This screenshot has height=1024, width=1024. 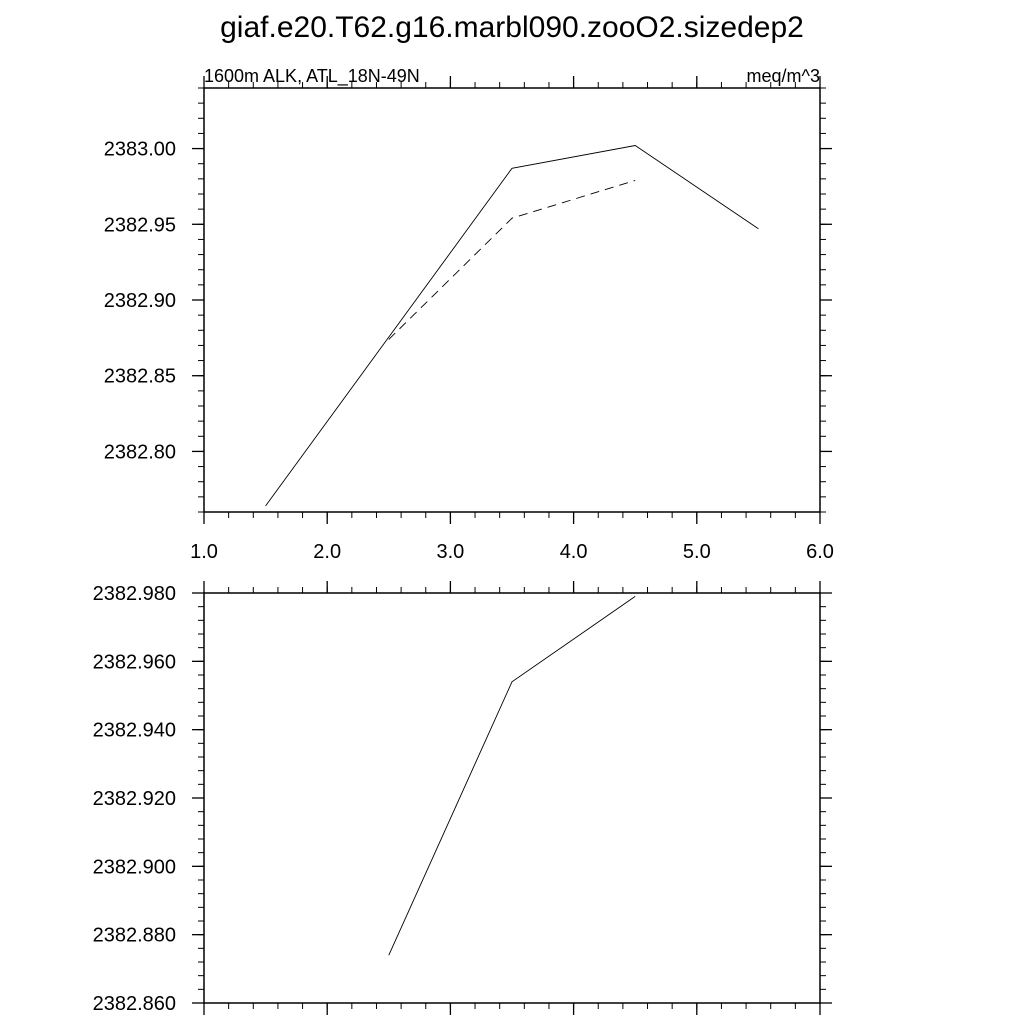 What do you see at coordinates (450, 552) in the screenshot?
I see `x-tick-label: 3.0` at bounding box center [450, 552].